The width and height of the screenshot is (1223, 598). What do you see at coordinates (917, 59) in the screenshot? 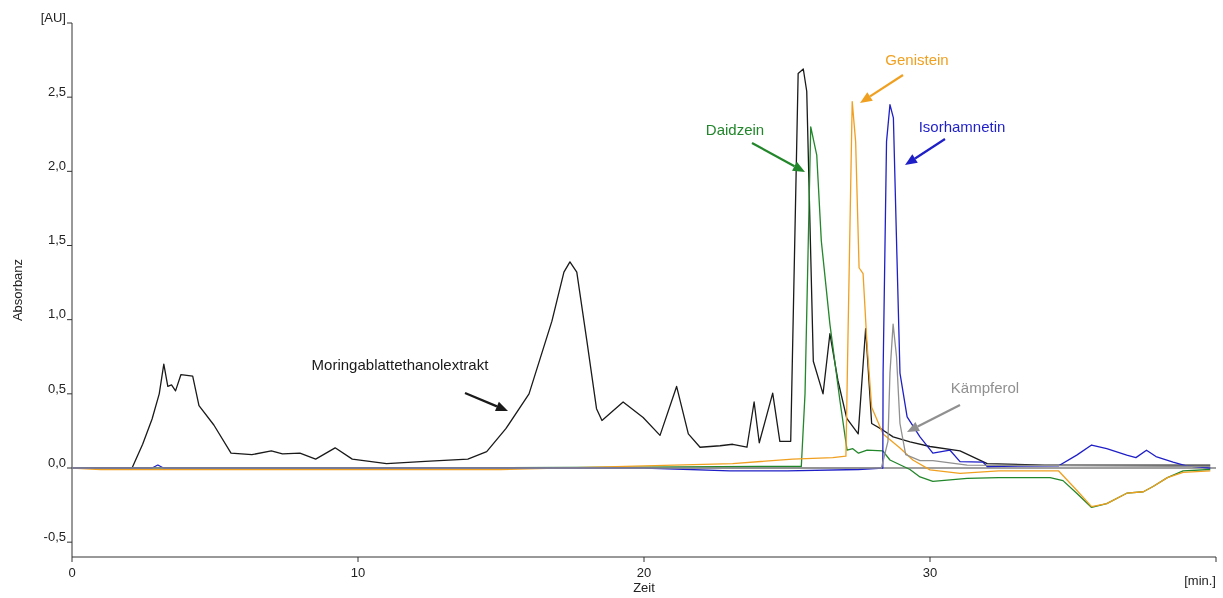
I see `text: Genistein` at bounding box center [917, 59].